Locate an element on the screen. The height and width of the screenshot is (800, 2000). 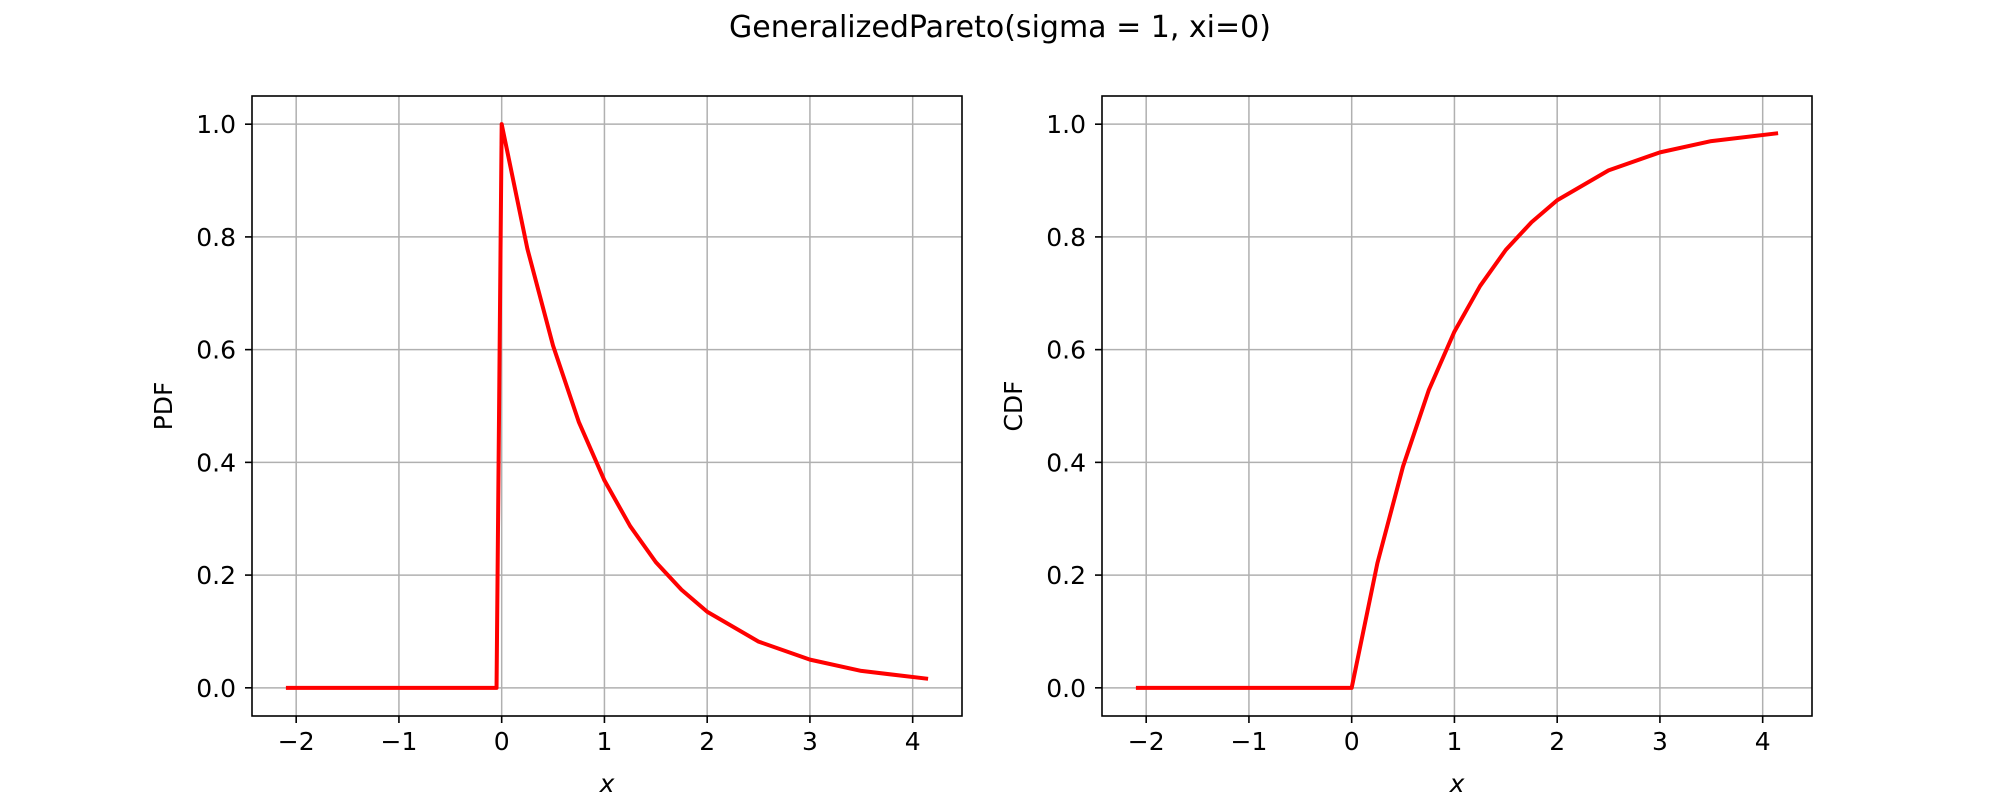
y-axis-label: CDF is located at coordinates (1013, 405).